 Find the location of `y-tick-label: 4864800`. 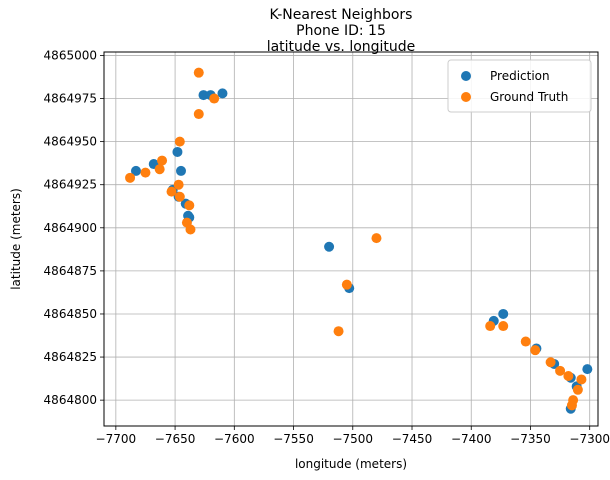

y-tick-label: 4864800 is located at coordinates (70, 400).